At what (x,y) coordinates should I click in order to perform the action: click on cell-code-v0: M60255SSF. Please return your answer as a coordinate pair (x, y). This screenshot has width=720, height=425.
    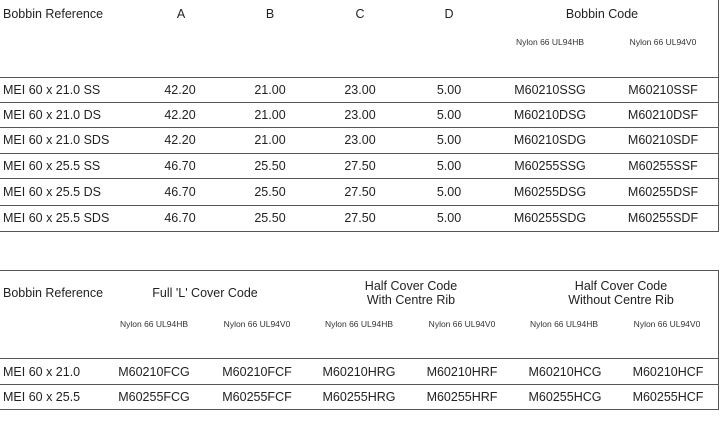
    Looking at the image, I should click on (663, 166).